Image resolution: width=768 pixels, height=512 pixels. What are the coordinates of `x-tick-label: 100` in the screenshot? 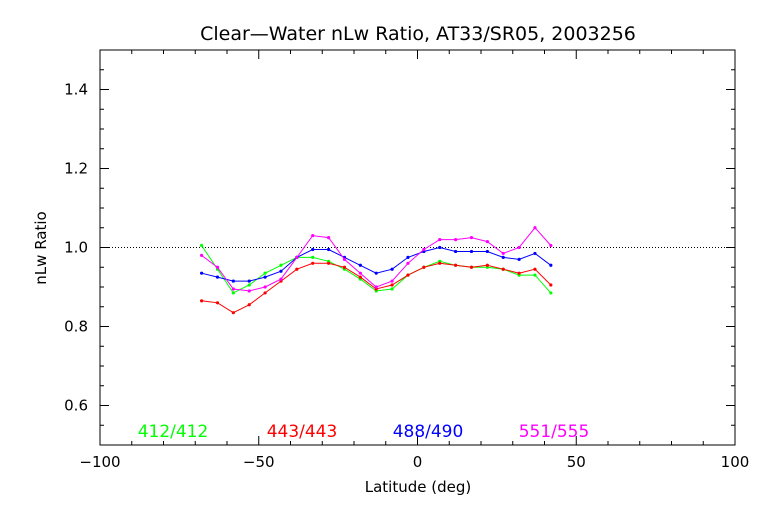 It's located at (735, 462).